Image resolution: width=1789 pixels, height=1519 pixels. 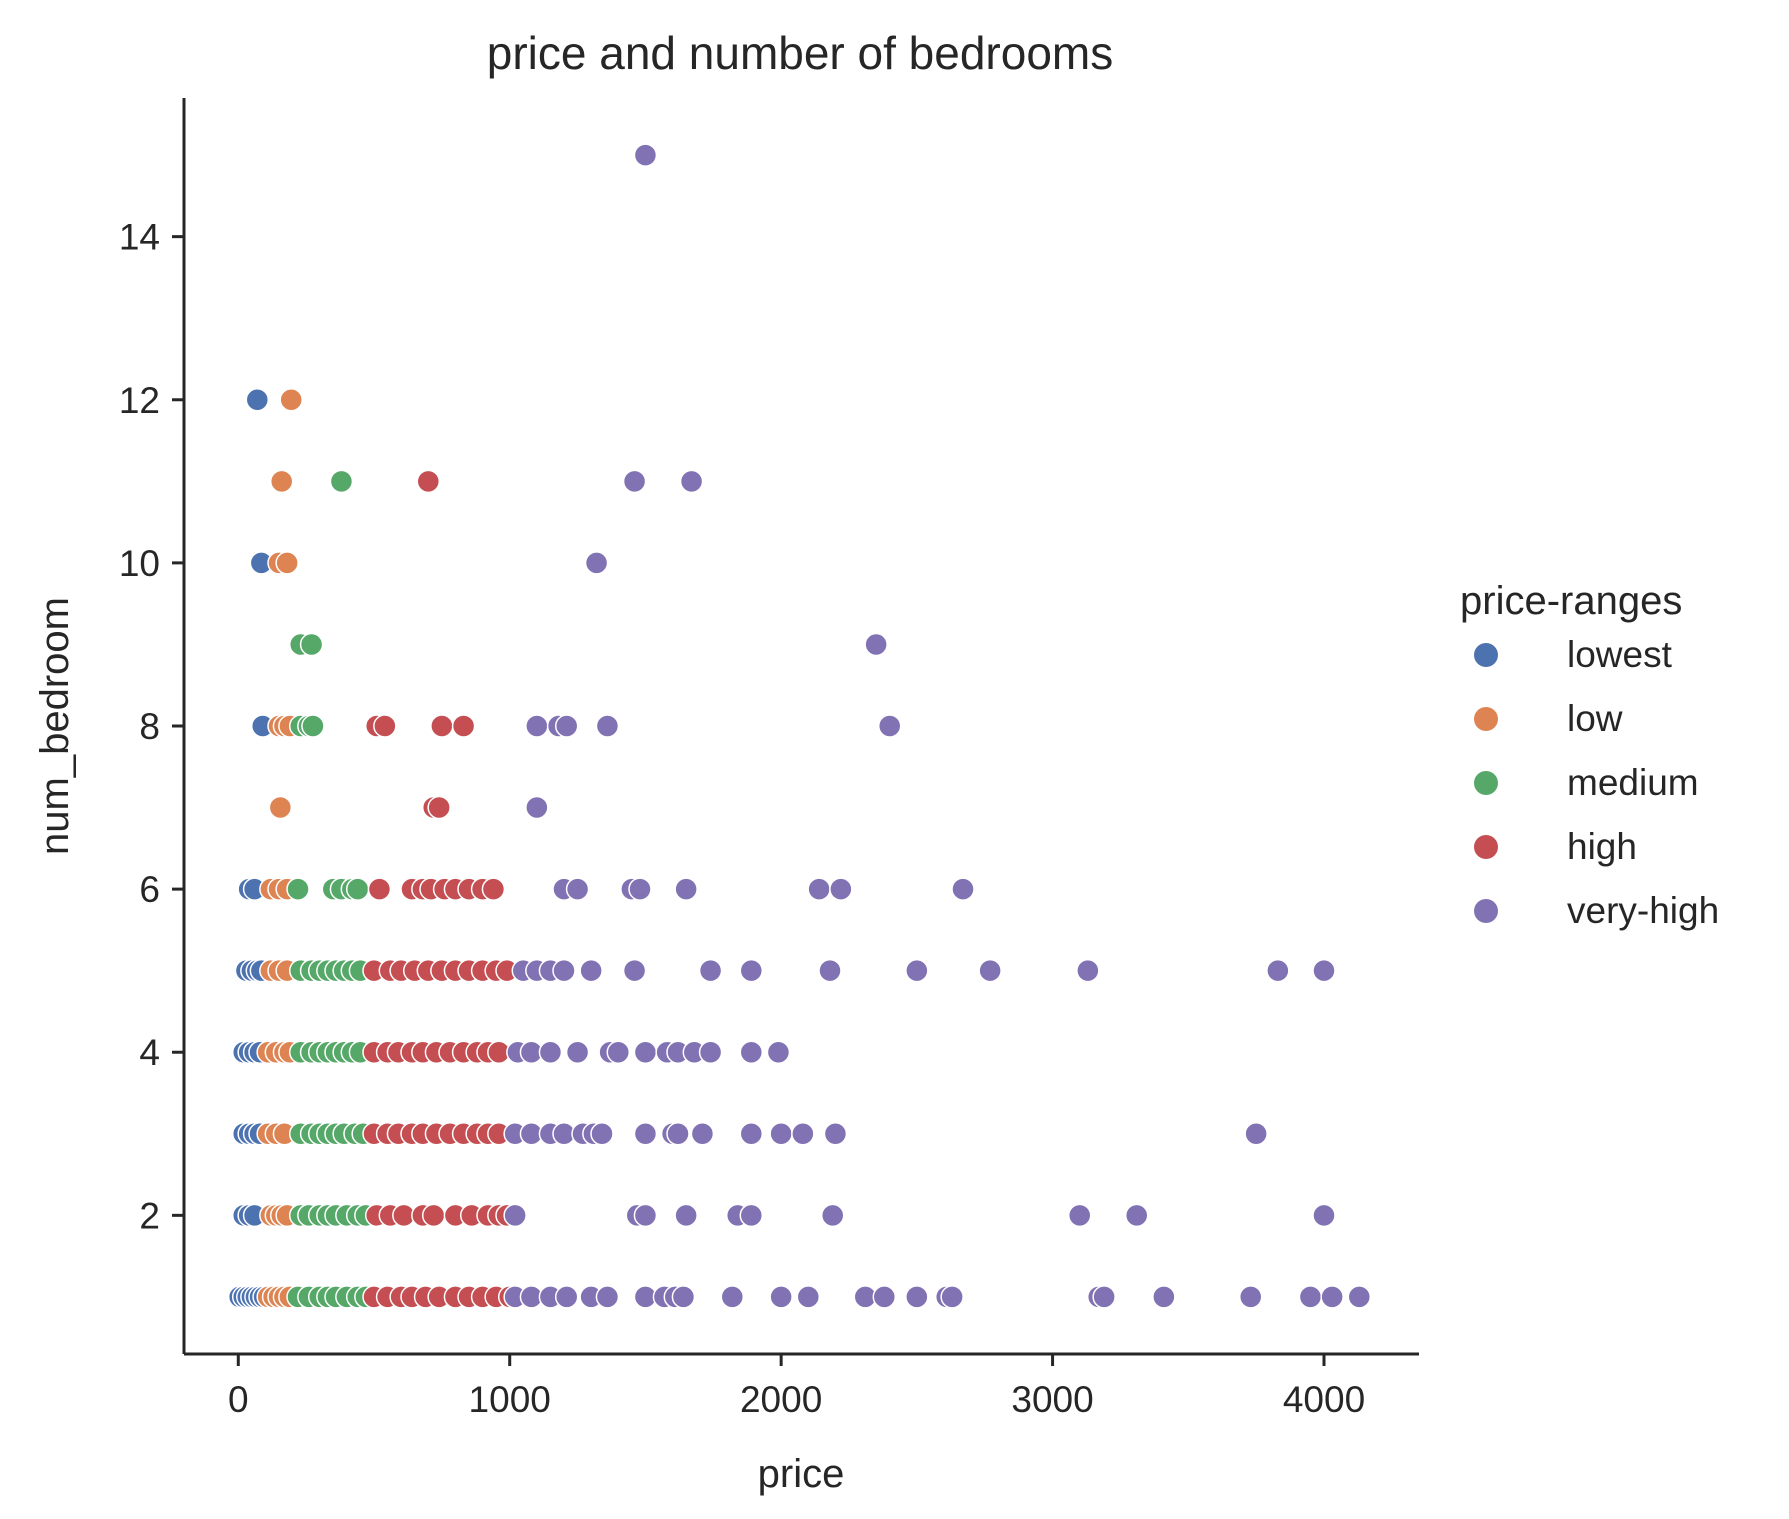 What do you see at coordinates (1052, 1399) in the screenshot?
I see `x-tick-label: 3000` at bounding box center [1052, 1399].